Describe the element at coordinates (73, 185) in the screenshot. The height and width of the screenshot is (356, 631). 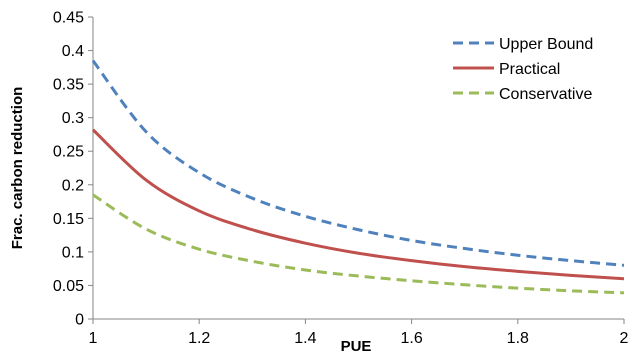
I see `y-tick-label: 0.2` at that location.